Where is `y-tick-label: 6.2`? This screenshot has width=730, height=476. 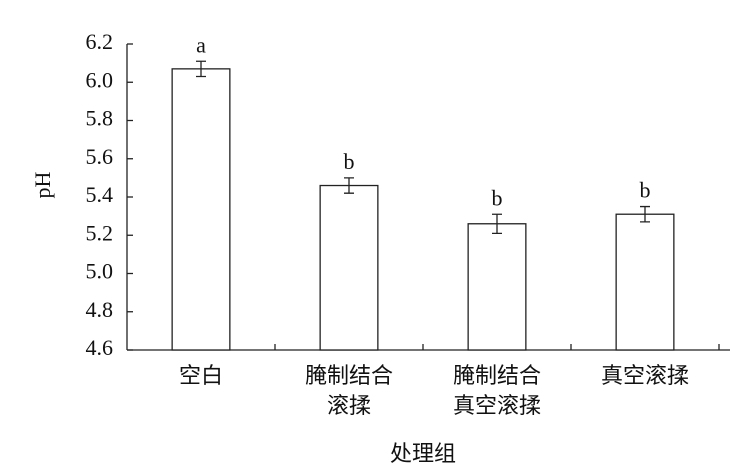 y-tick-label: 6.2 is located at coordinates (100, 41).